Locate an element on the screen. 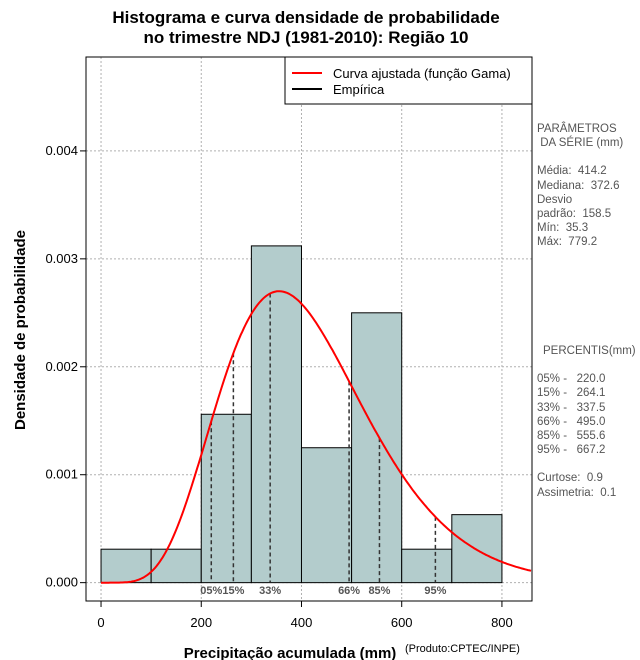 Image resolution: width=640 pixels, height=660 pixels. percentil-05: 05% - 220.0 is located at coordinates (571, 379).